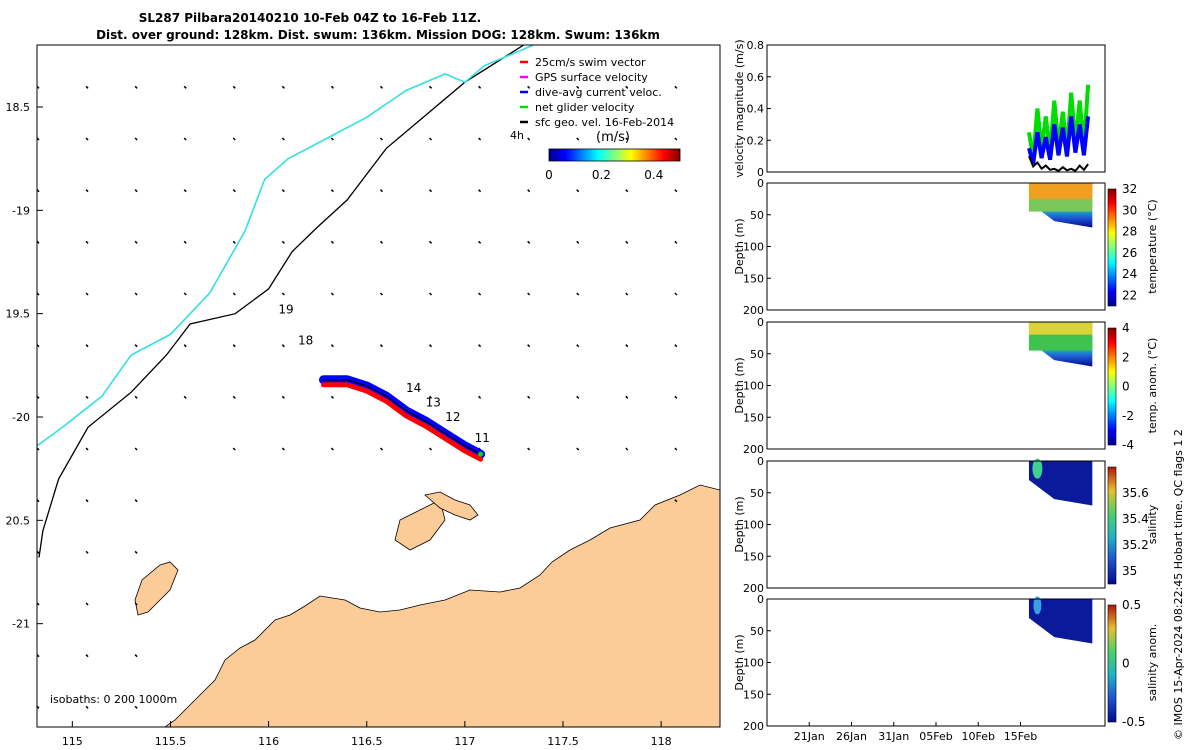 Image resolution: width=1200 pixels, height=750 pixels. Describe the element at coordinates (384, 374) in the screenshot. I see `day-labels: 19 18 14 13 12 11` at that location.